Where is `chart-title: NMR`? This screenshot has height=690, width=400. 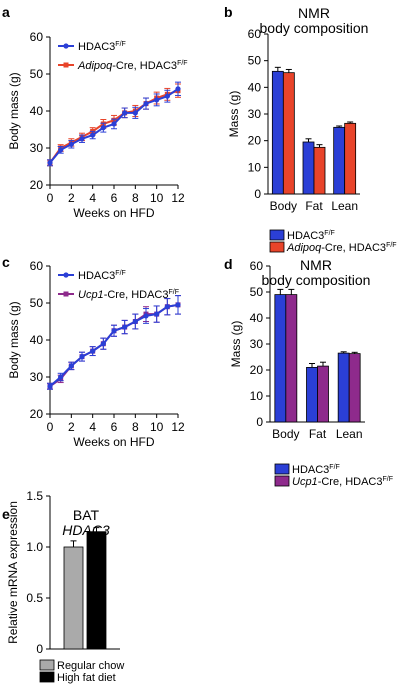 chart-title: NMR is located at coordinates (314, 13).